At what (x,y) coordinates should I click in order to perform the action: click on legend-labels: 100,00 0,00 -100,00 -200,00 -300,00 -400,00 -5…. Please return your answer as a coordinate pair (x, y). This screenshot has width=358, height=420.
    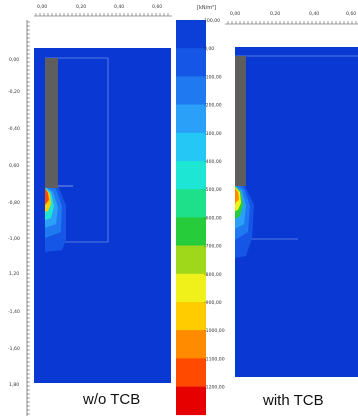
    Looking at the image, I should click on (214, 204).